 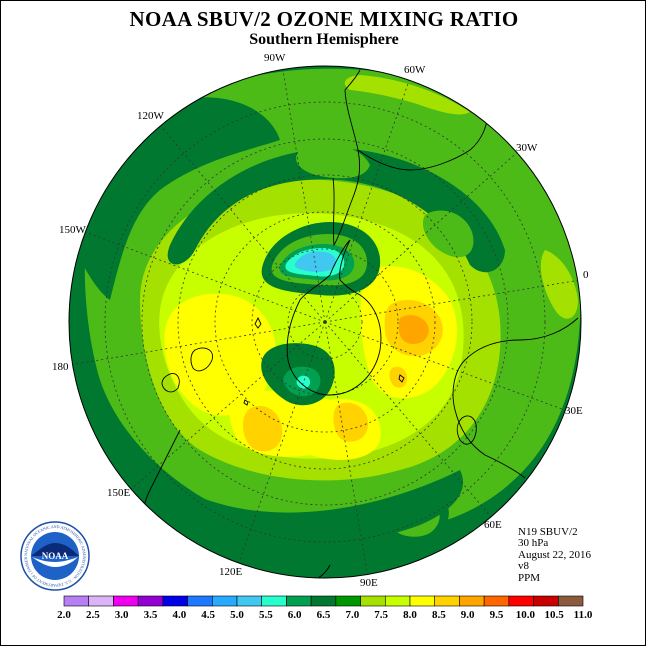 What do you see at coordinates (415, 70) in the screenshot?
I see `lon-label-60w: 60W` at bounding box center [415, 70].